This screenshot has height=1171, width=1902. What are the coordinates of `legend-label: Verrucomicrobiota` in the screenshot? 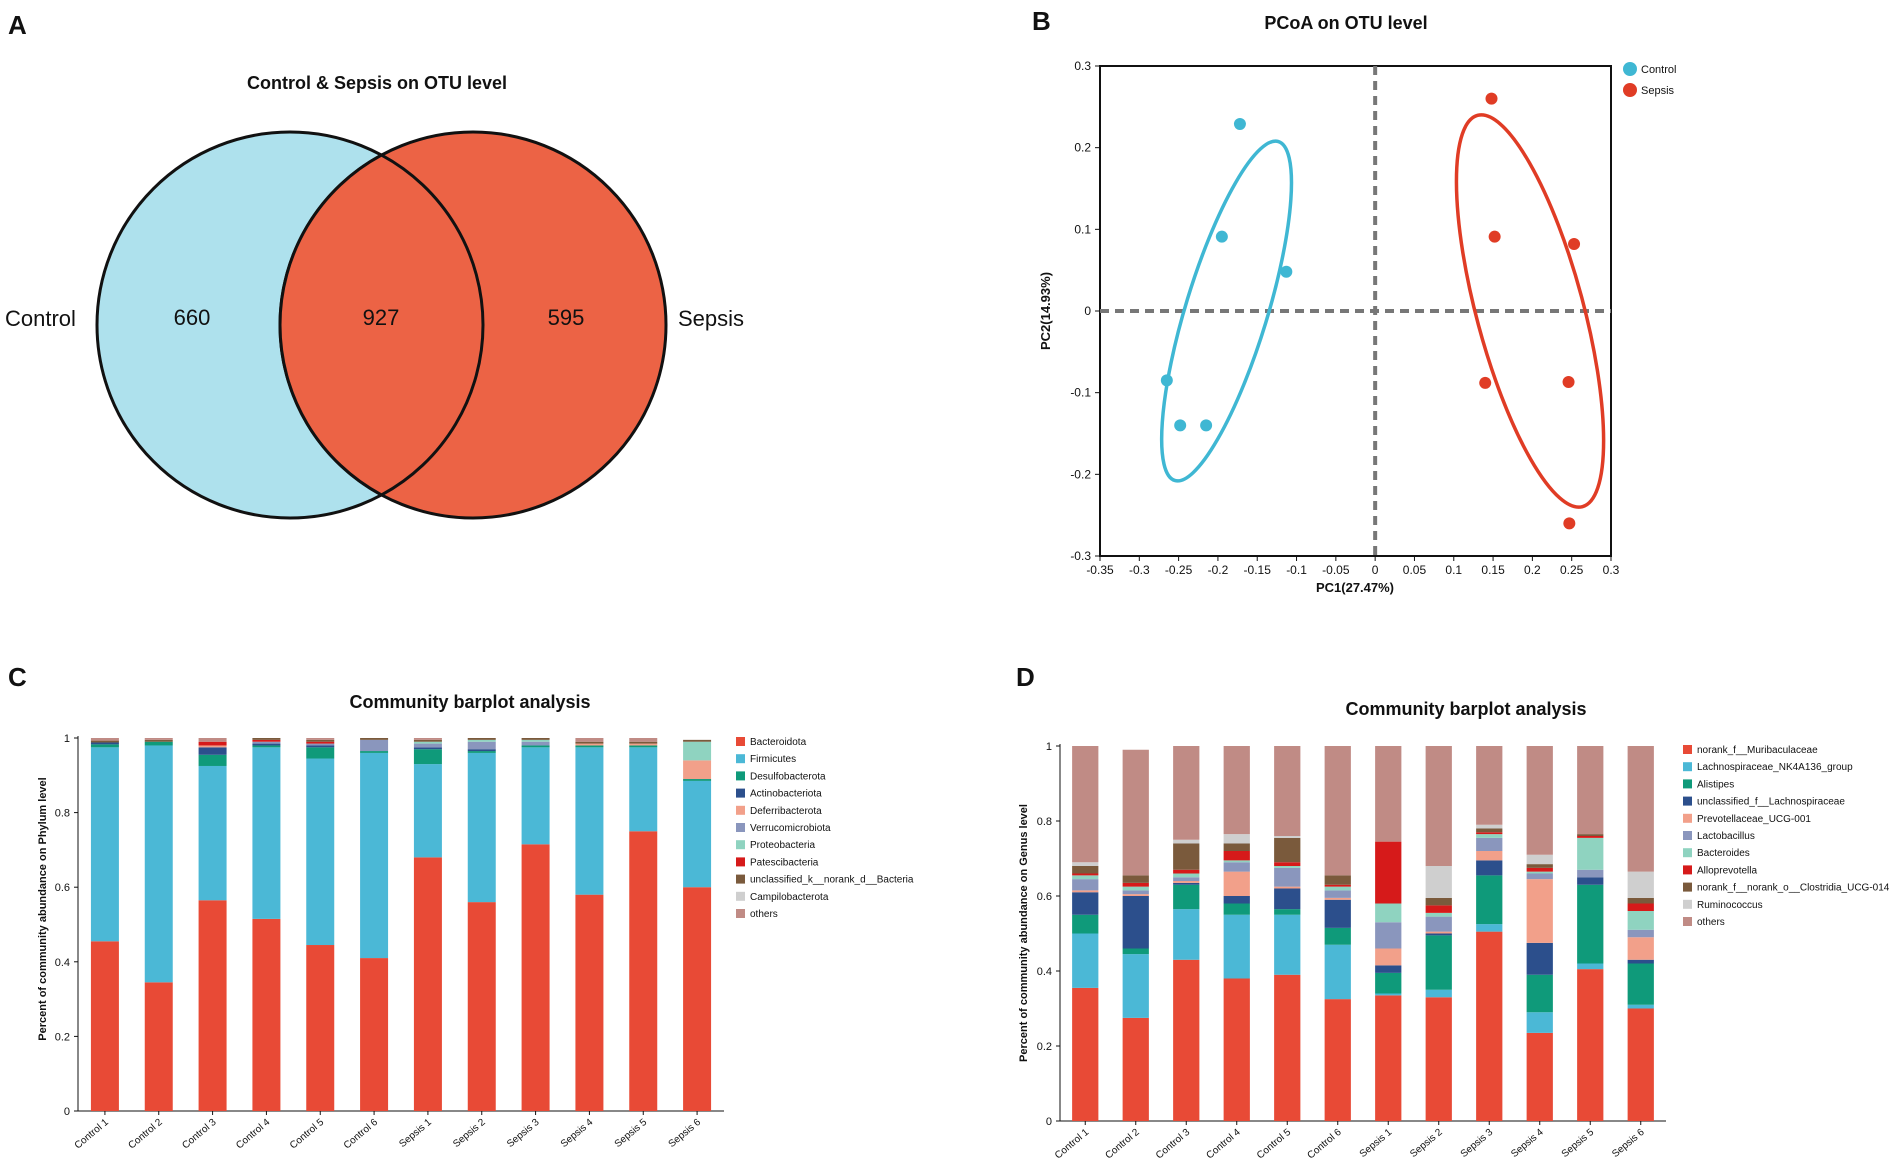 It's located at (790, 828).